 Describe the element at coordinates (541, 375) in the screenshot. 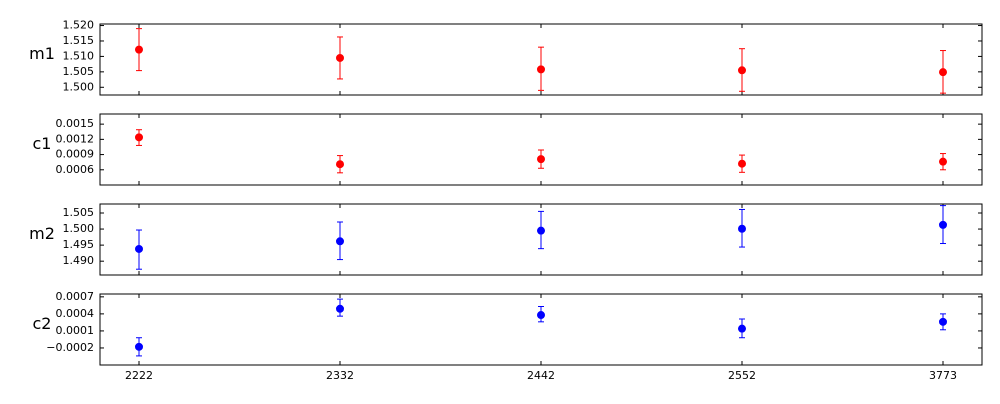

I see `x-tick-label: 2442` at that location.